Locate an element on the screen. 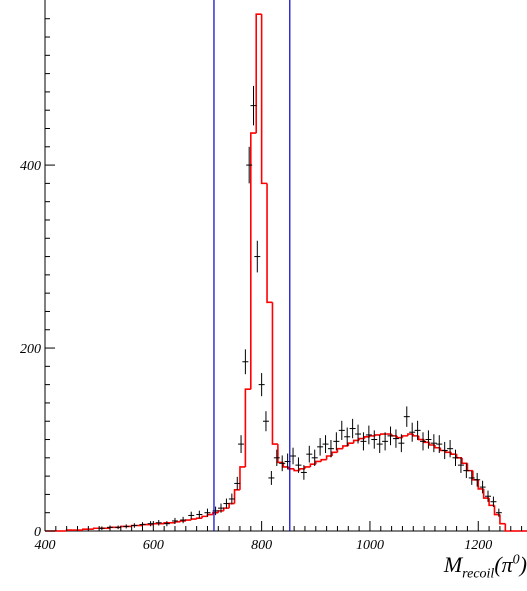 The image size is (527, 591). x-tick-label: 400 is located at coordinates (45, 545).